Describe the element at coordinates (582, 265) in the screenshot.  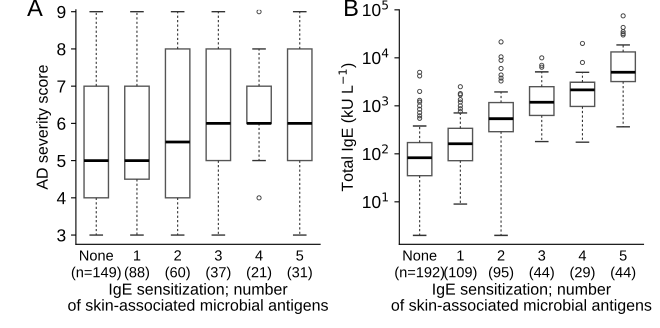
I see `x-tick-label: 4 (29)` at that location.